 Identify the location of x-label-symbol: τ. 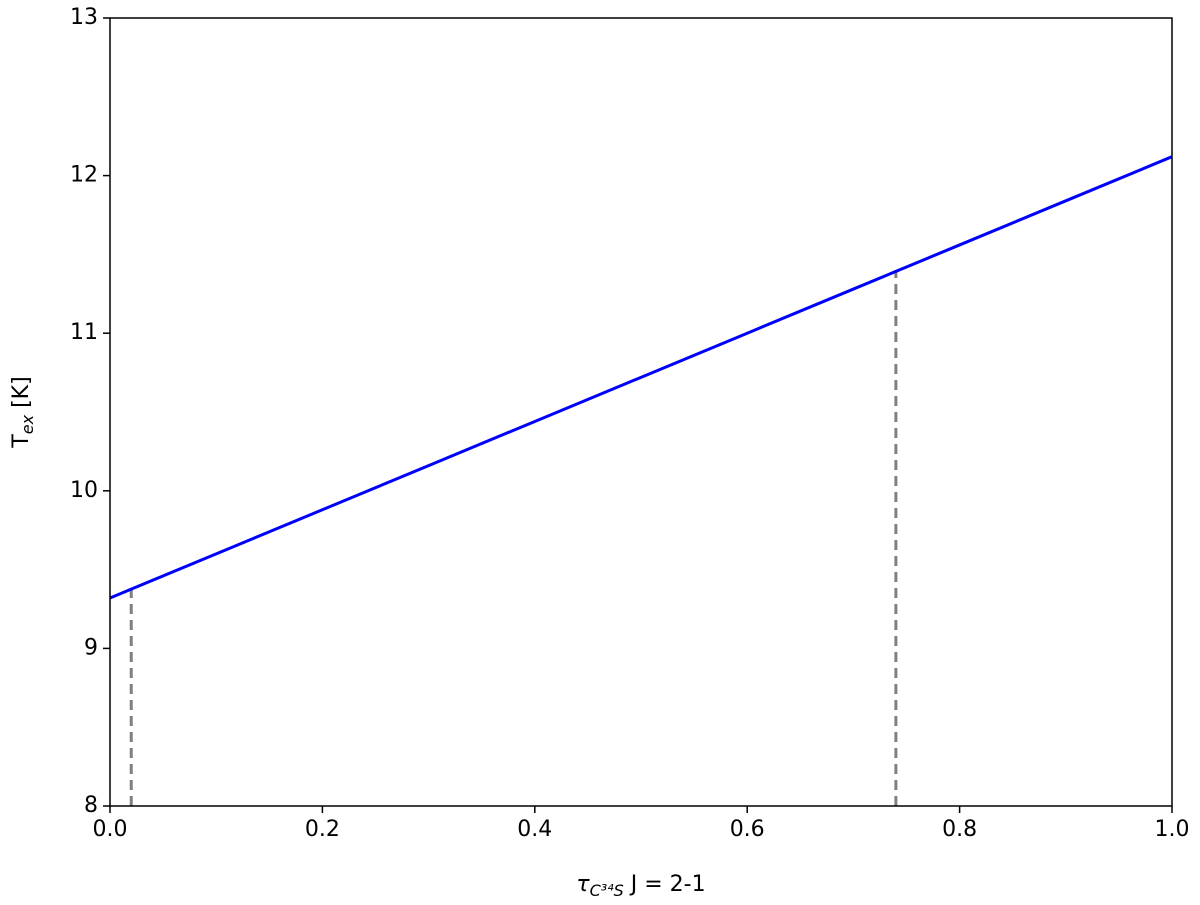
(583, 884).